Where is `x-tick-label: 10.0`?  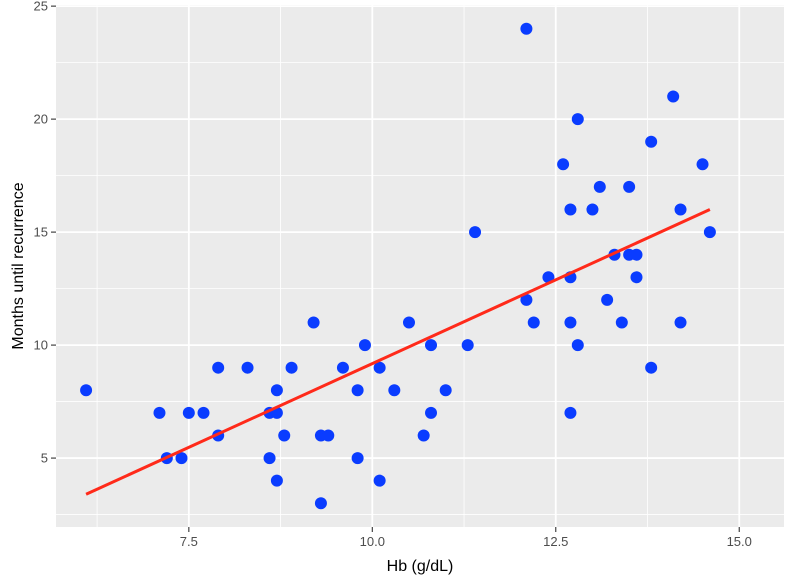
x-tick-label: 10.0 is located at coordinates (372, 541).